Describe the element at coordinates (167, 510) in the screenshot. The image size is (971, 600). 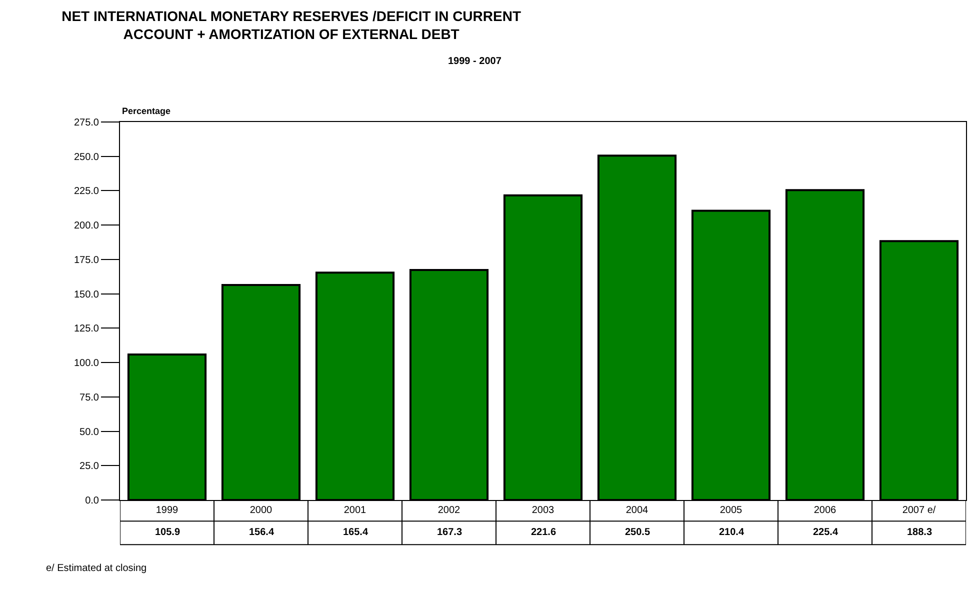
I see `x-tick-label: 1999` at that location.